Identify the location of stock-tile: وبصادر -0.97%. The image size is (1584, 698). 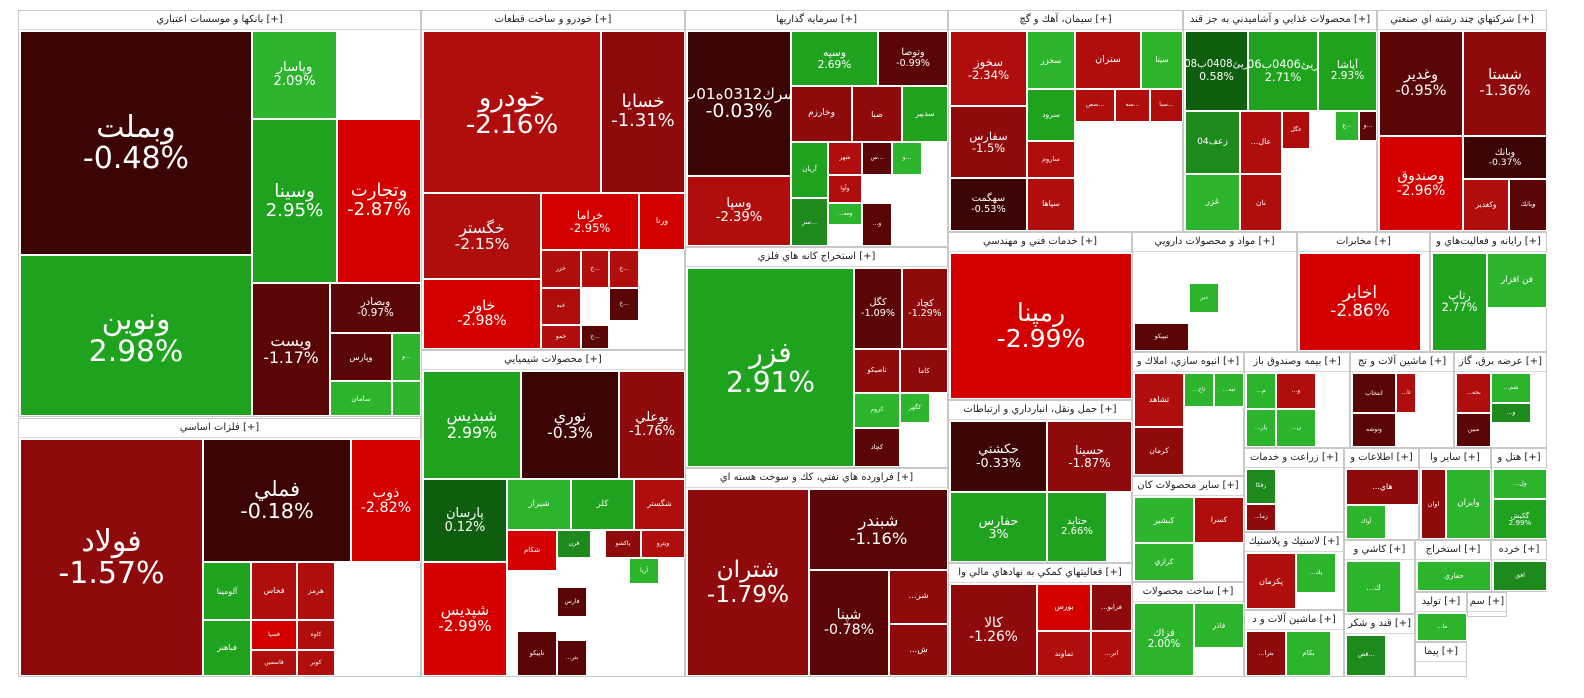
(375, 308).